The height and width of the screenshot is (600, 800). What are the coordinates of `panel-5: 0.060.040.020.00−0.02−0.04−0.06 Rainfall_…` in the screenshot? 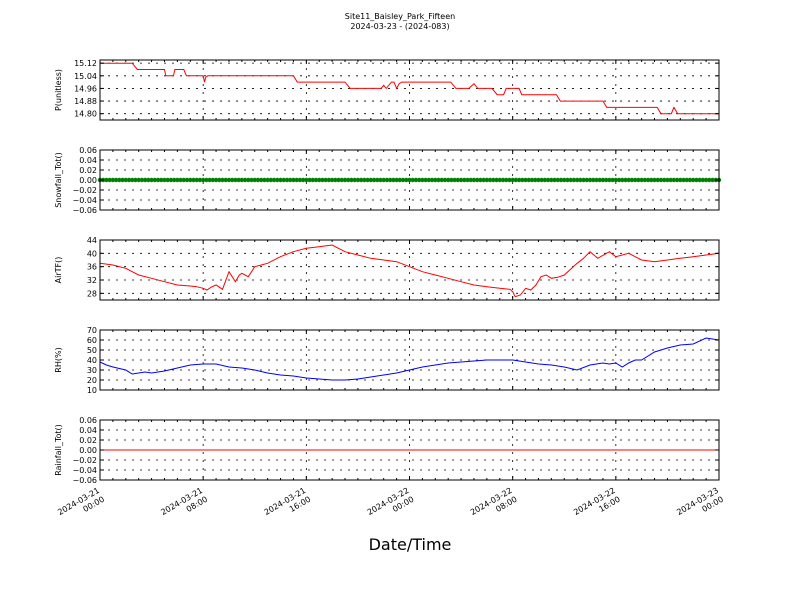 It's located at (387, 450).